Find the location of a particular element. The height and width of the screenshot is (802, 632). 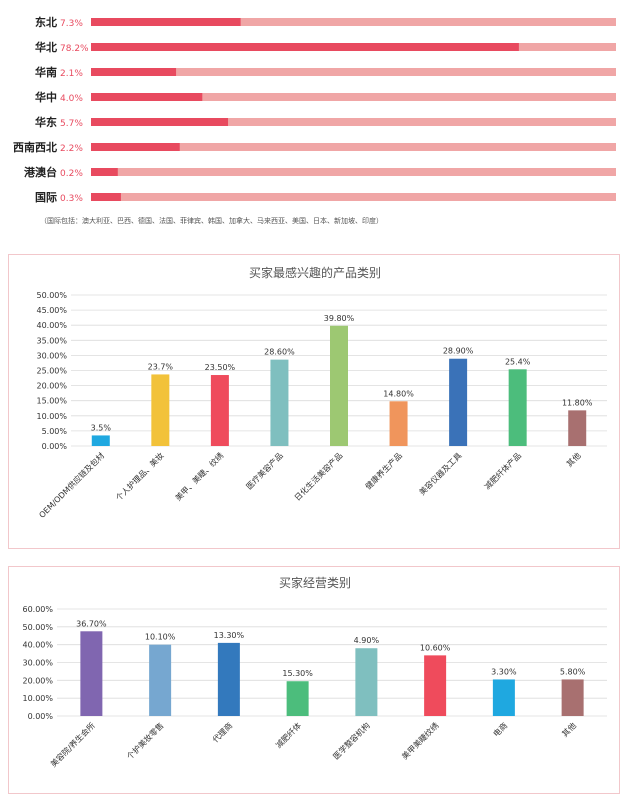

x-tick-label: 日化生活美容产品 is located at coordinates (318, 476).